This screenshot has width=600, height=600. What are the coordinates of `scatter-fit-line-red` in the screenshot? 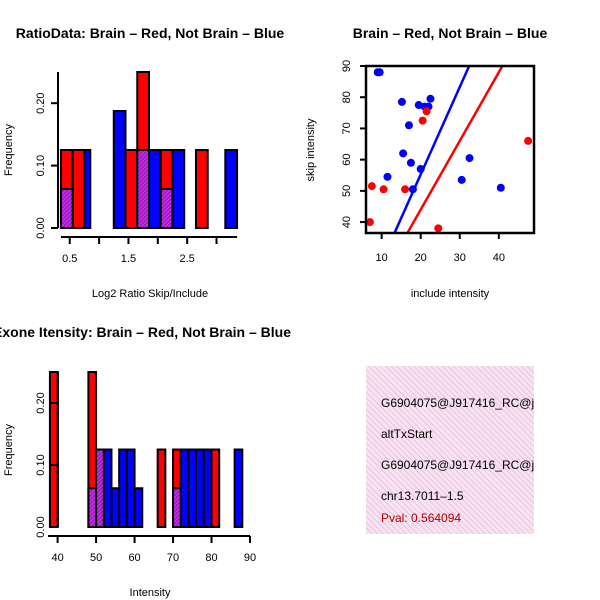 It's located at (455, 149).